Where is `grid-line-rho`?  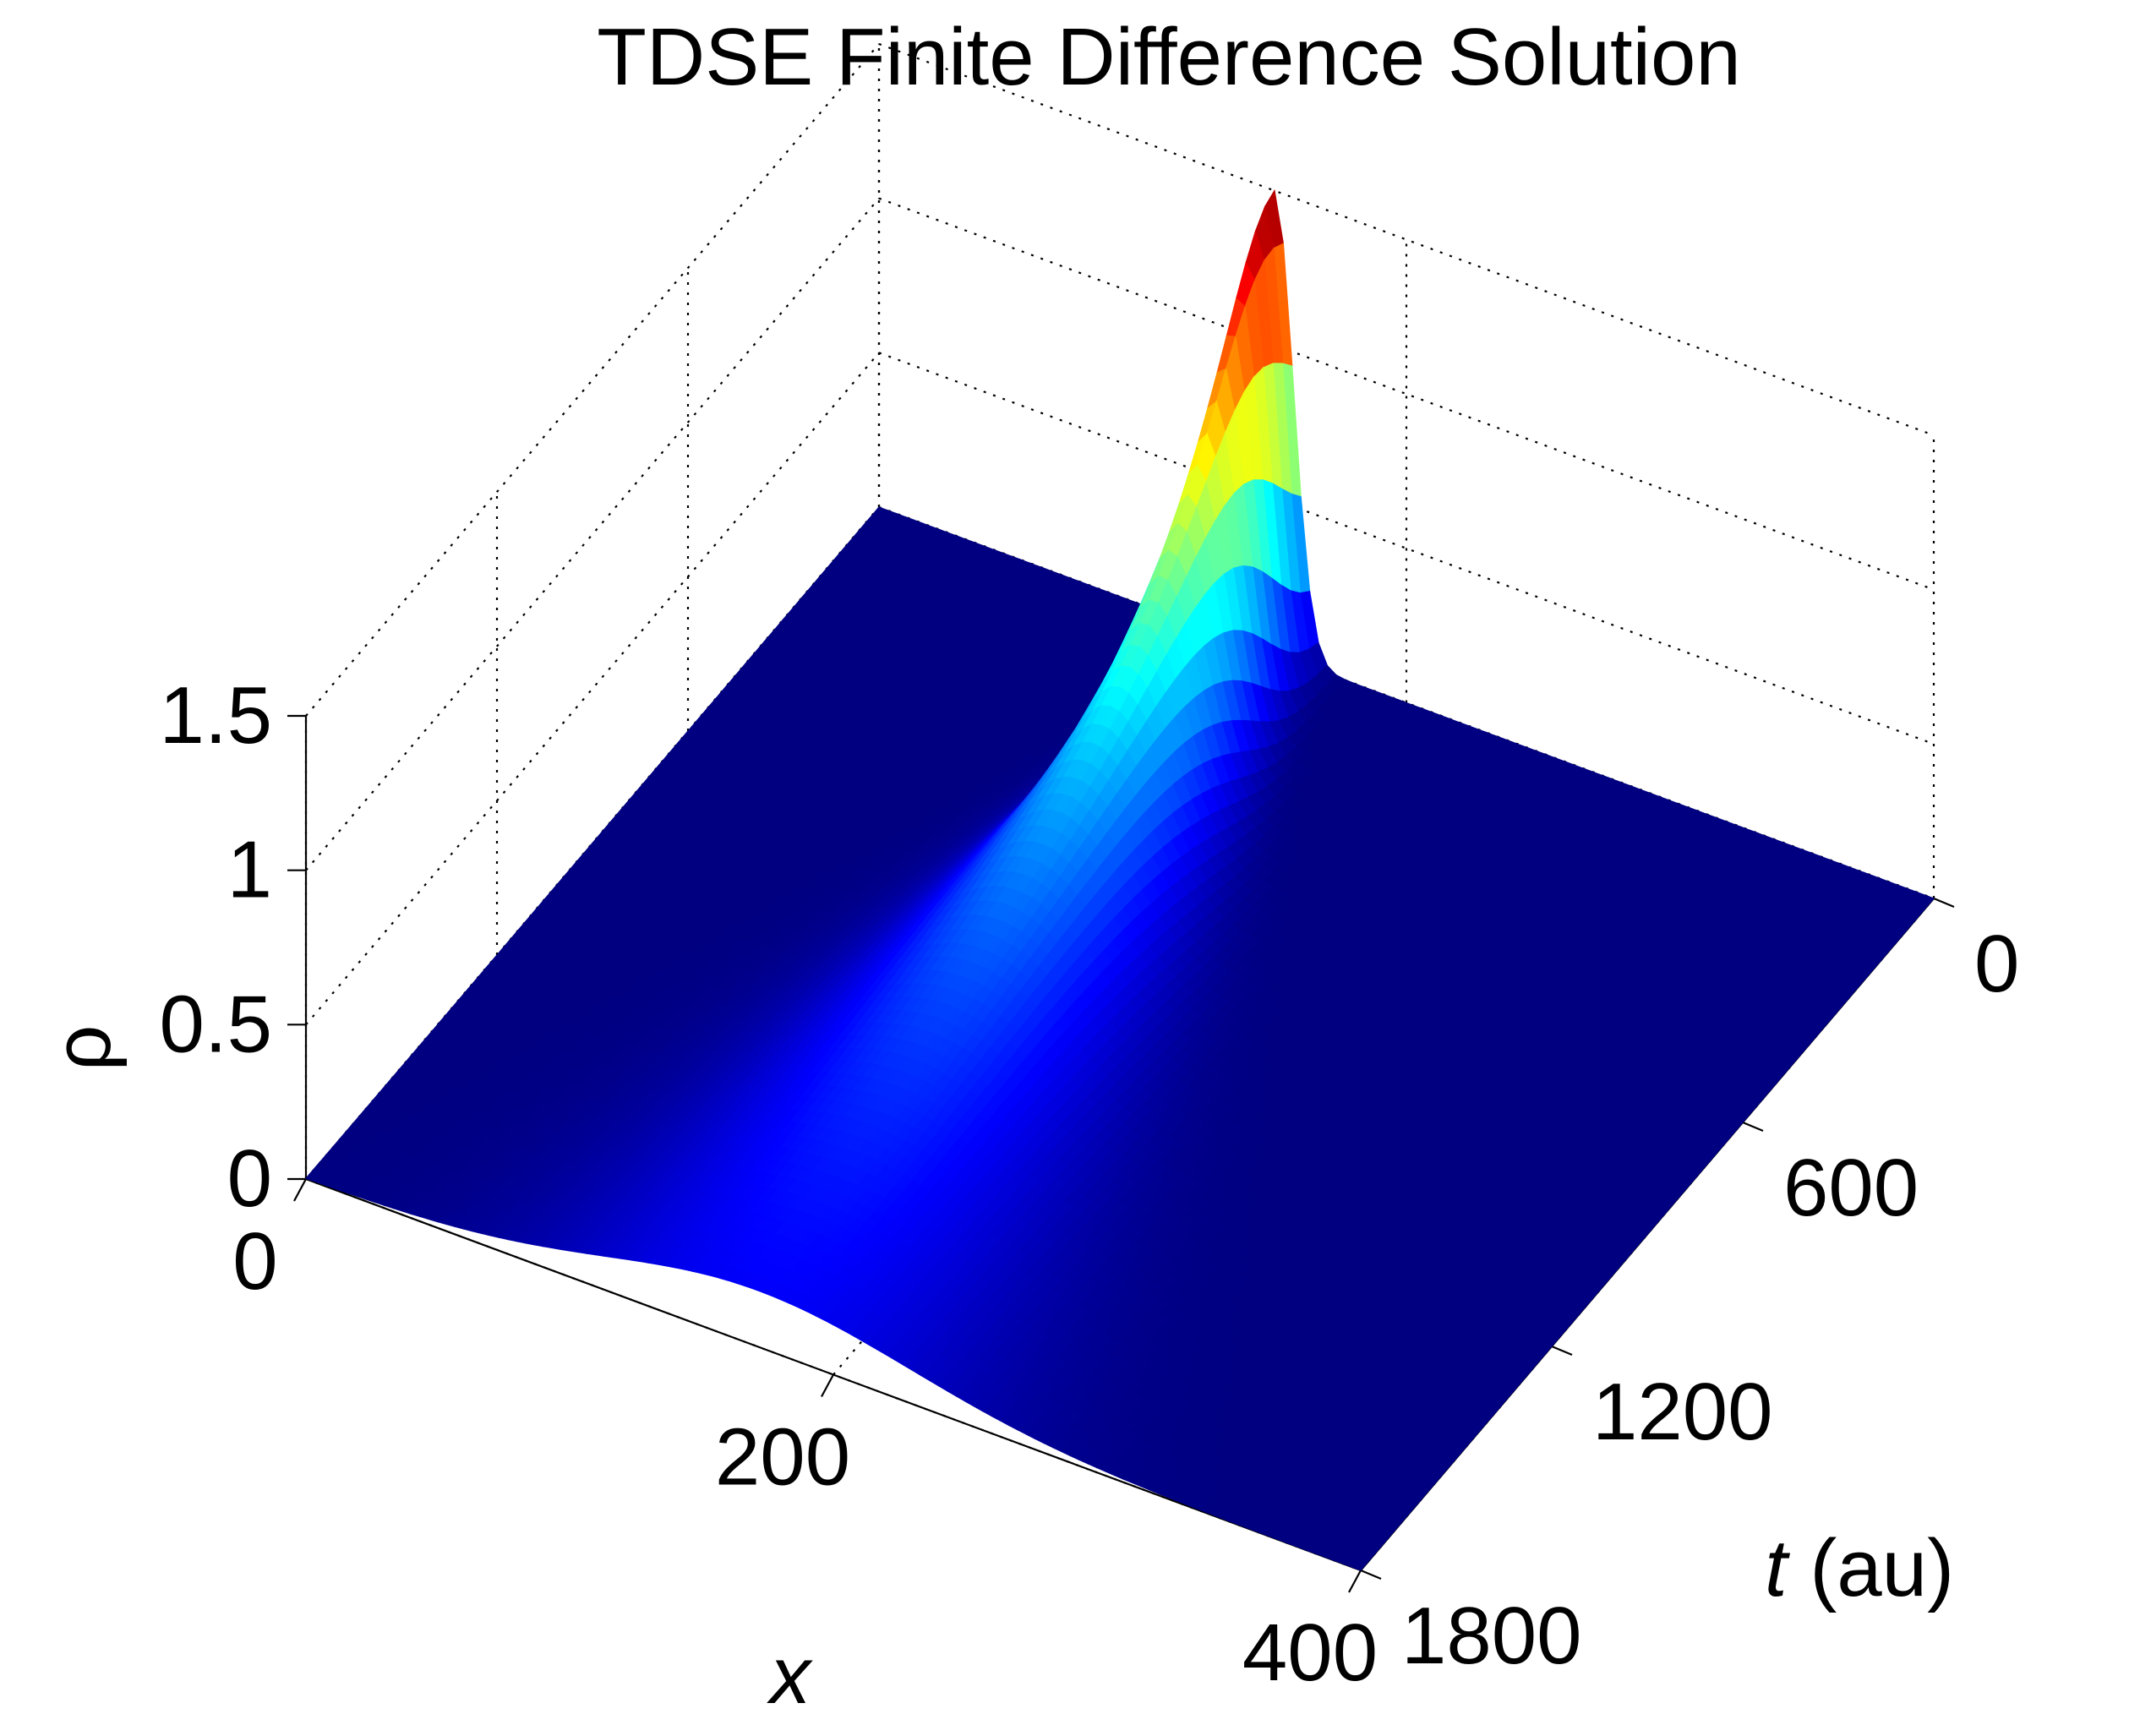 grid-line-rho is located at coordinates (1406, 394).